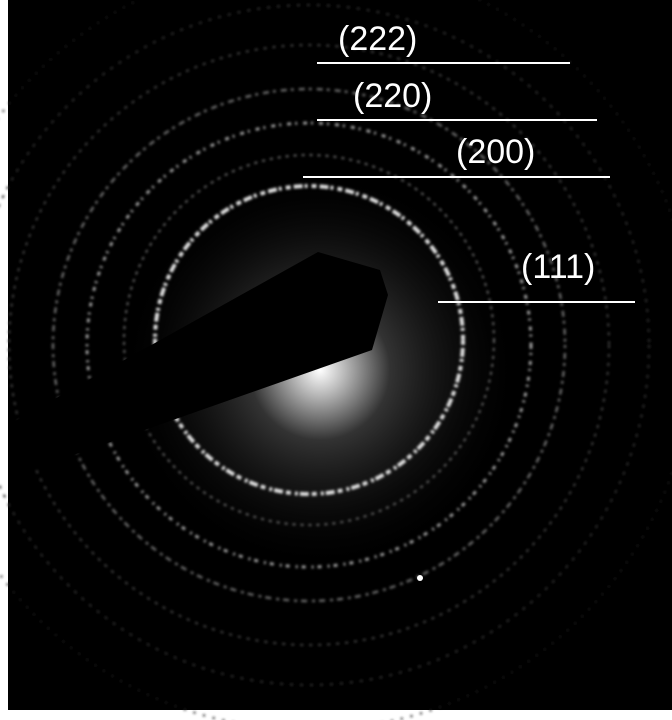  I want to click on plane-label: (111), so click(558, 267).